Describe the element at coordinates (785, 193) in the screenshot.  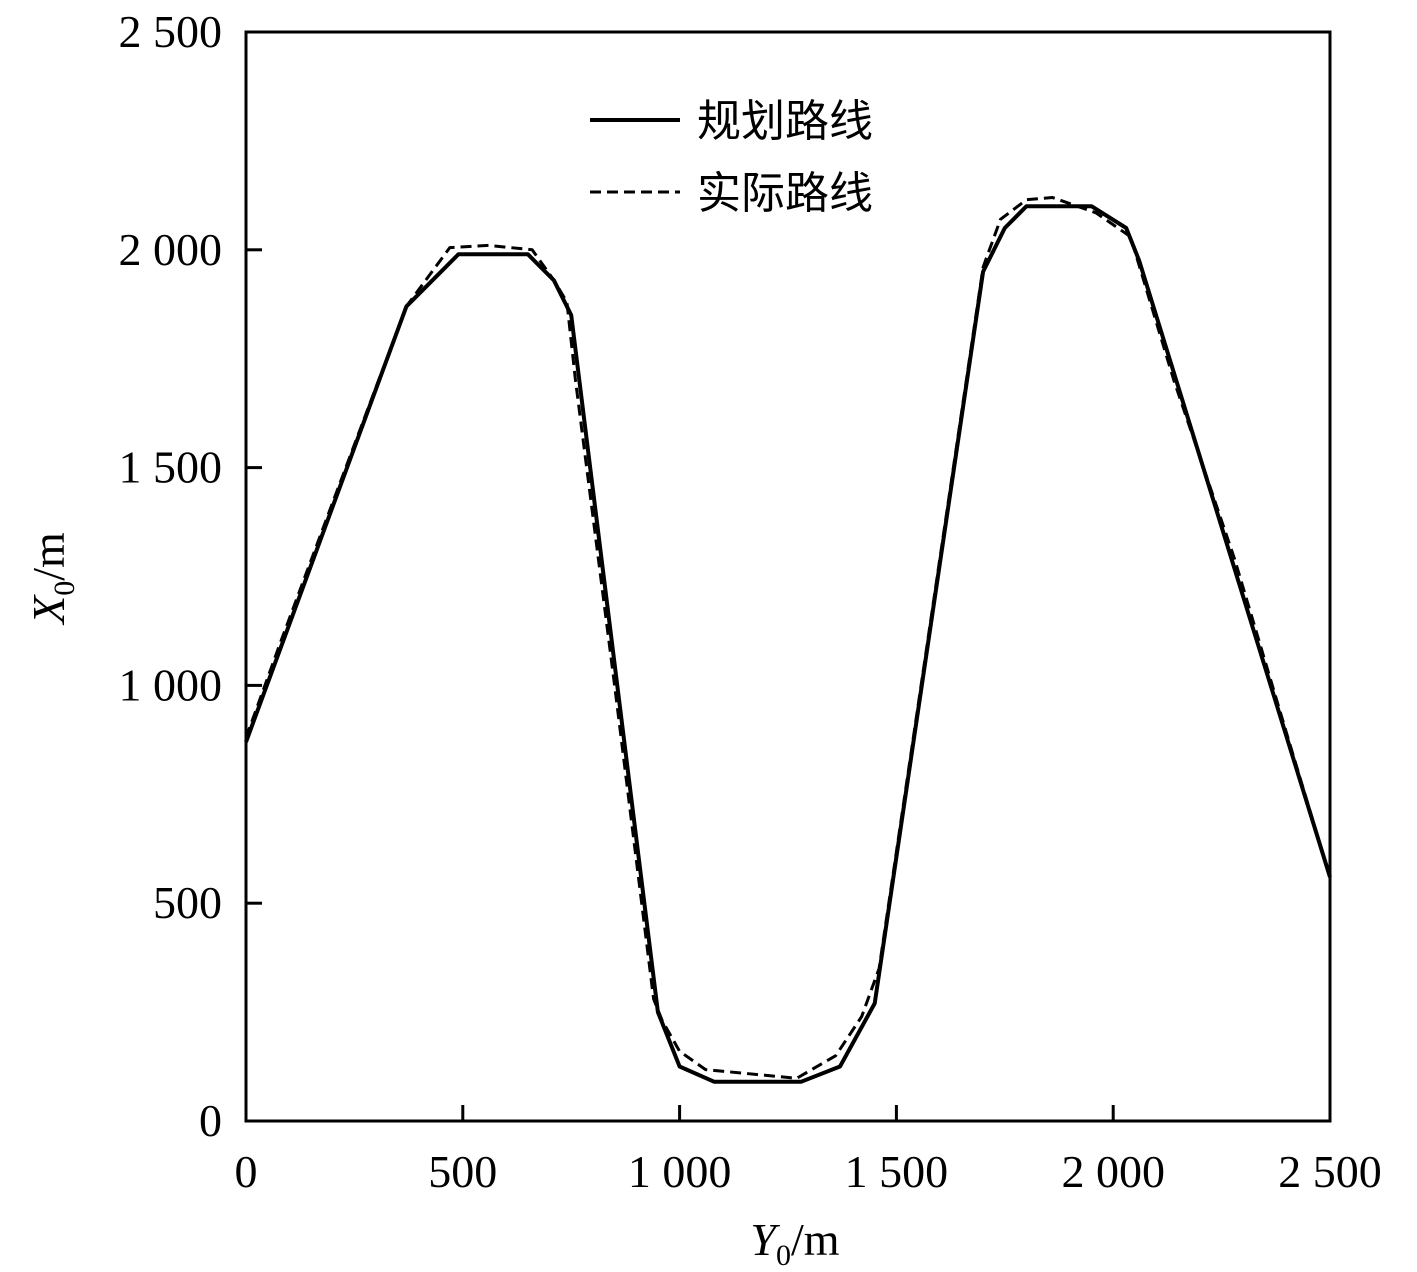
I see `legend-label-actual: 实际路线` at that location.